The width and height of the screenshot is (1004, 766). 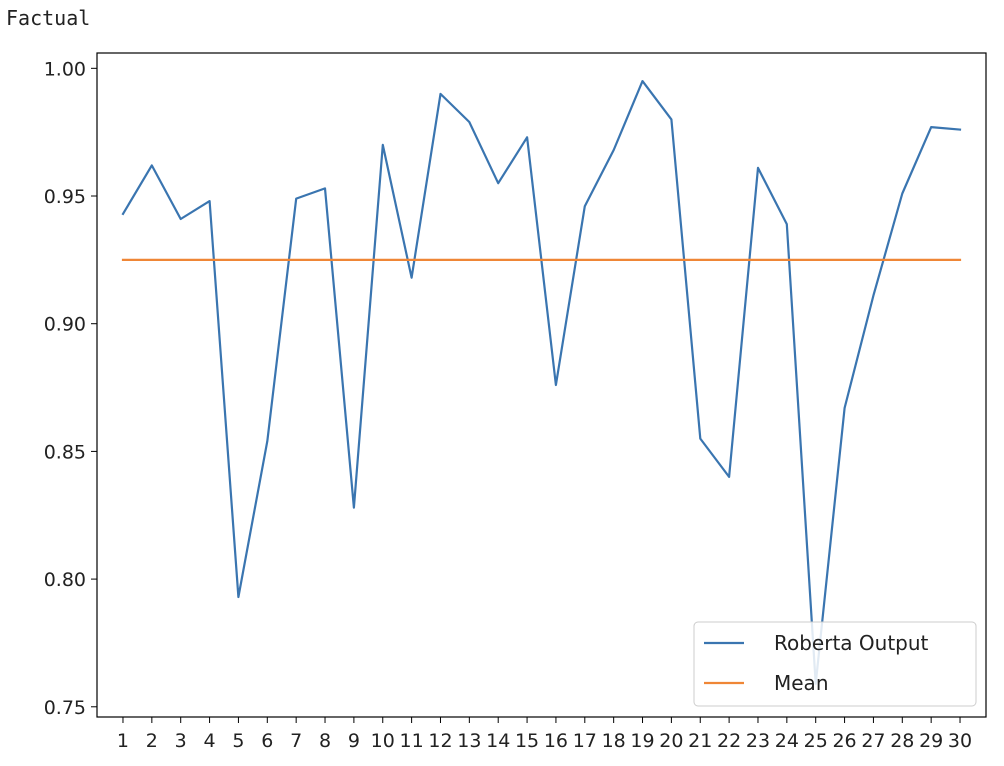 I want to click on x-tick-label: 25, so click(x=816, y=741).